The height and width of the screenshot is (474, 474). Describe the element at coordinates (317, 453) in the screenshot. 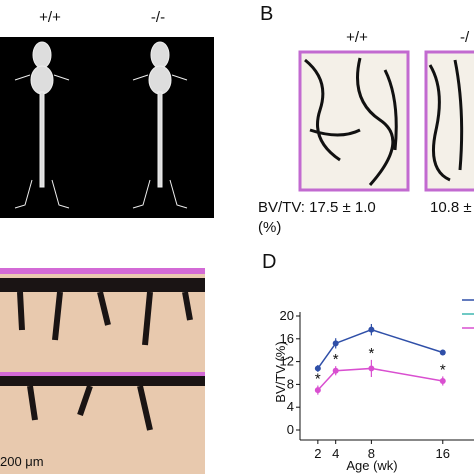

I see `x-tick-label: 2` at that location.